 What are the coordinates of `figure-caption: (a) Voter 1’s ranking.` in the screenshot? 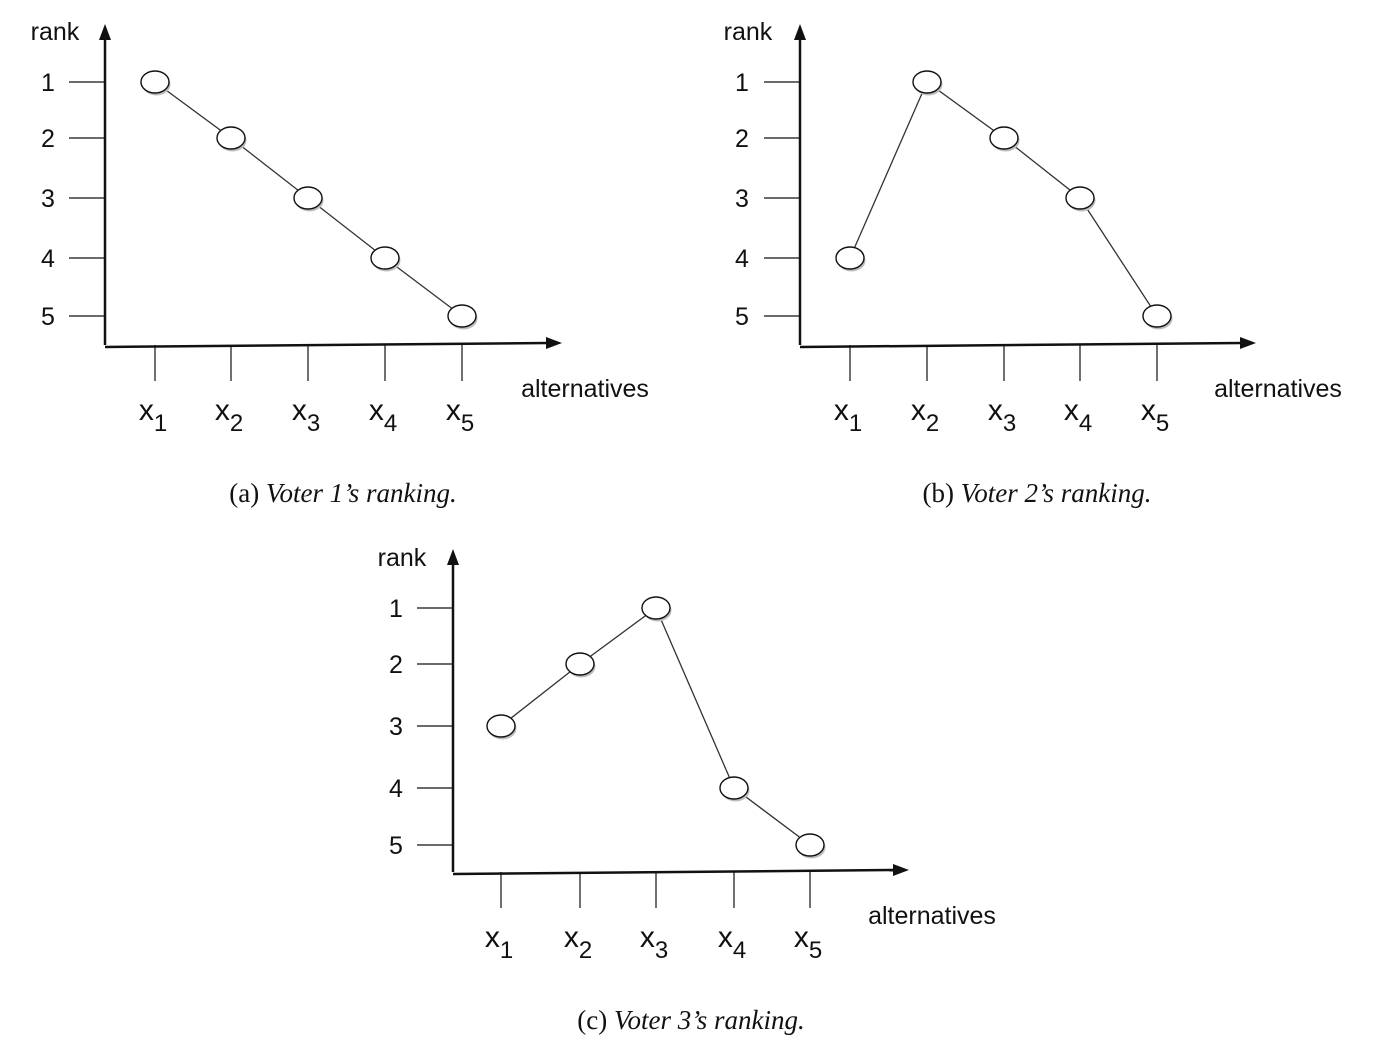 It's located at (342, 493).